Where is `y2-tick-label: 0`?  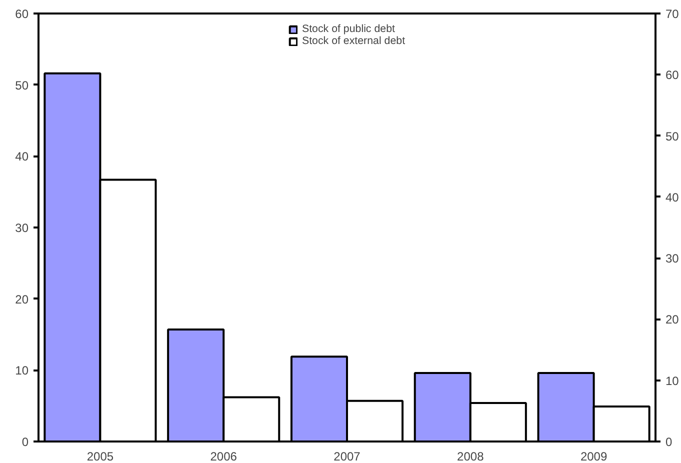
y2-tick-label: 0 is located at coordinates (669, 442).